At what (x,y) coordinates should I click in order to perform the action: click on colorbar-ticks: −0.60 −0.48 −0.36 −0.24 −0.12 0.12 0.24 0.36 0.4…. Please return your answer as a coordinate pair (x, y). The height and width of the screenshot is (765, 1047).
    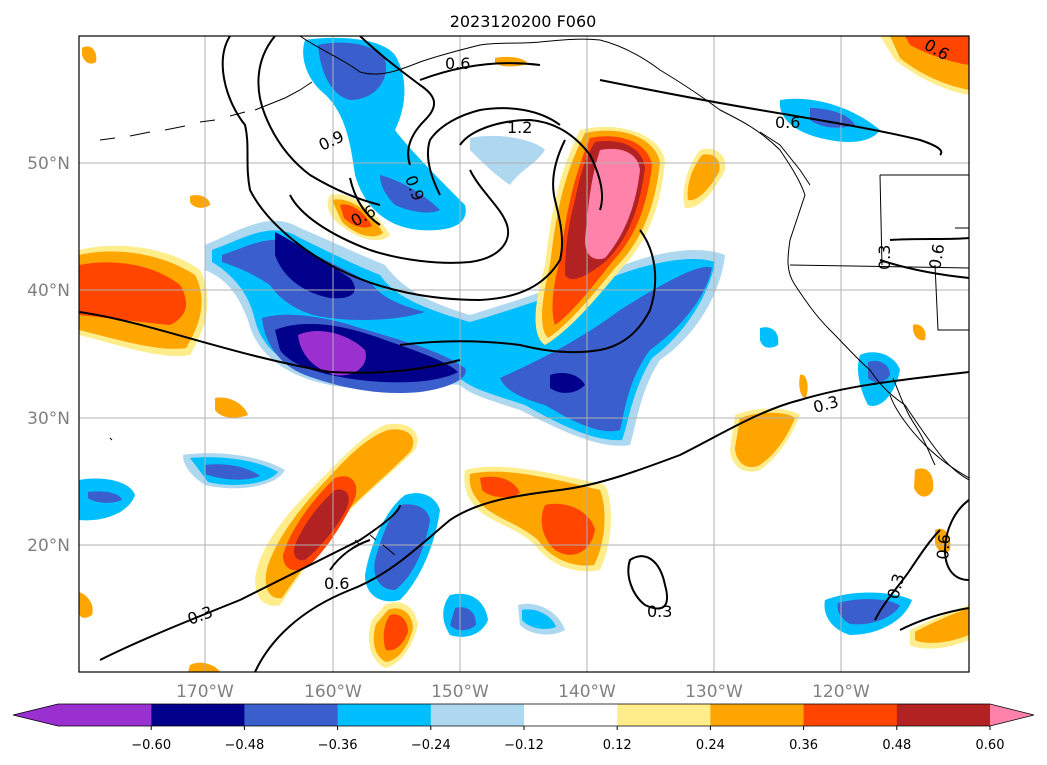
    Looking at the image, I should click on (567, 739).